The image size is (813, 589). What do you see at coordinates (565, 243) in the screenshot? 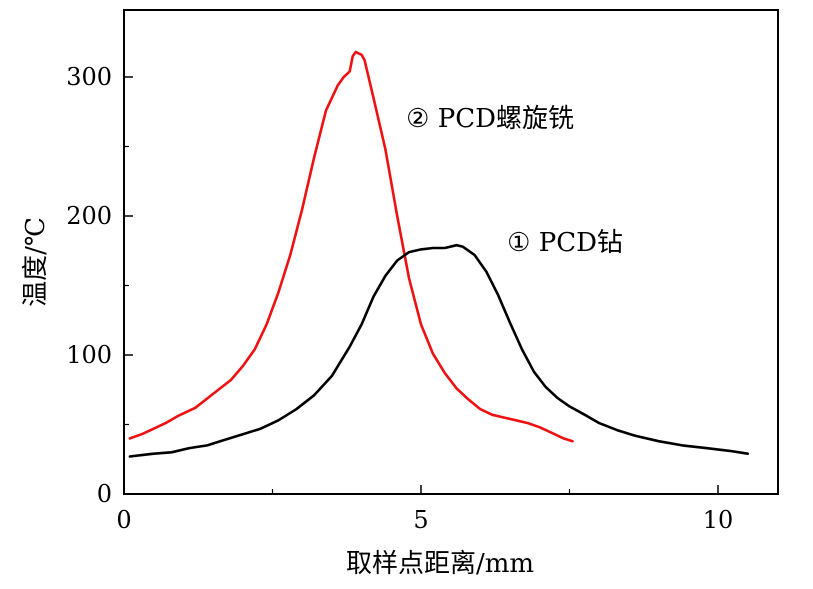
I see `series-label-2: ① PCD钻` at bounding box center [565, 243].